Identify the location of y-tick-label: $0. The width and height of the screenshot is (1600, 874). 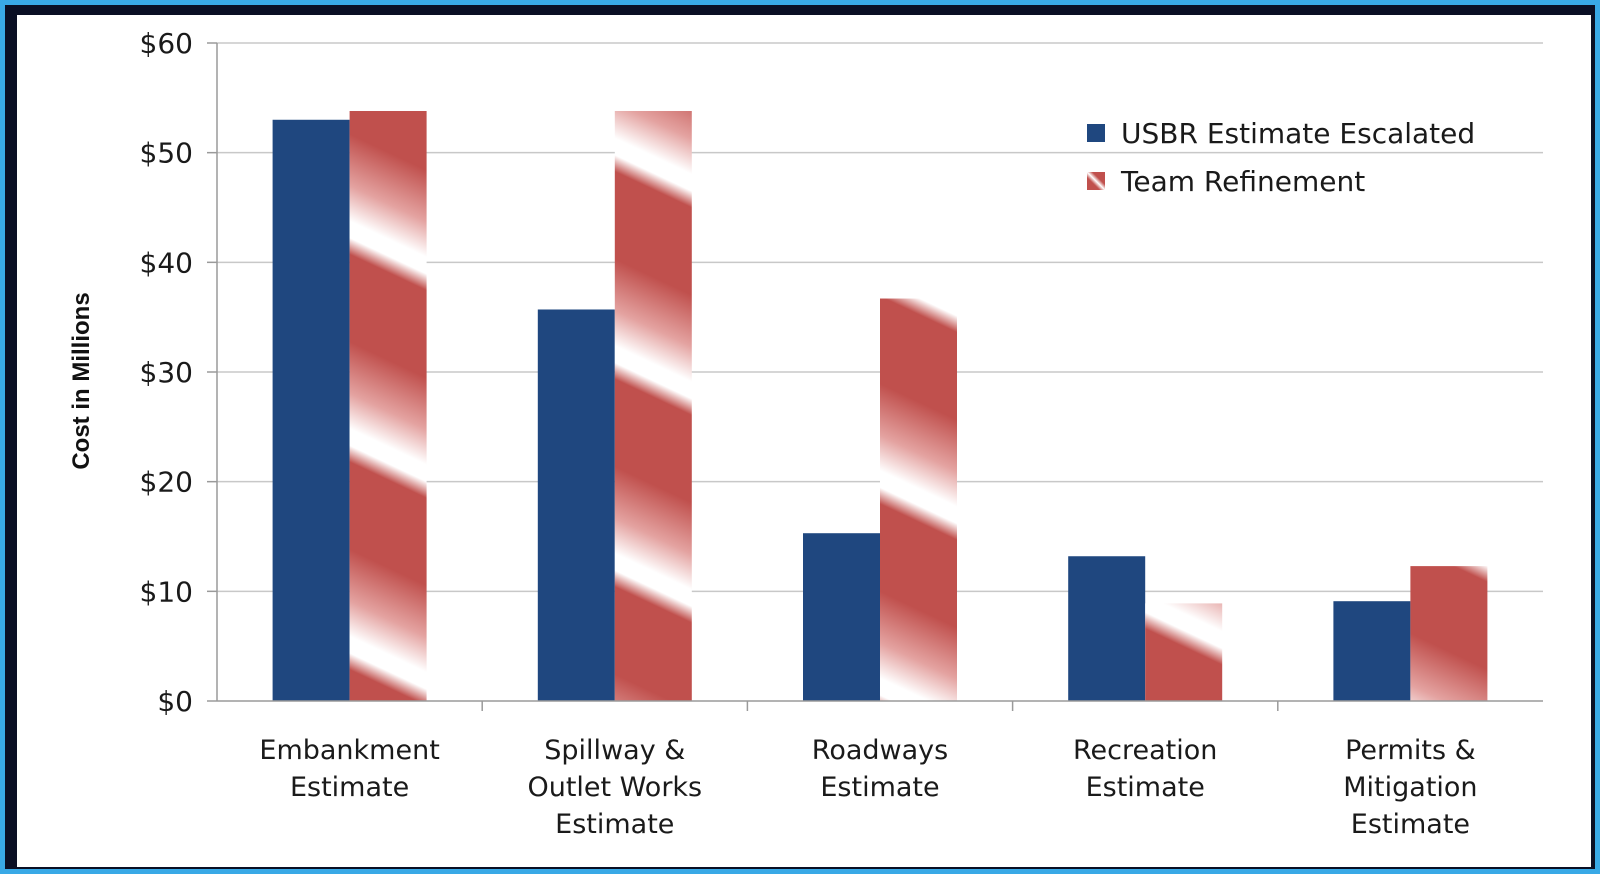
(175, 701).